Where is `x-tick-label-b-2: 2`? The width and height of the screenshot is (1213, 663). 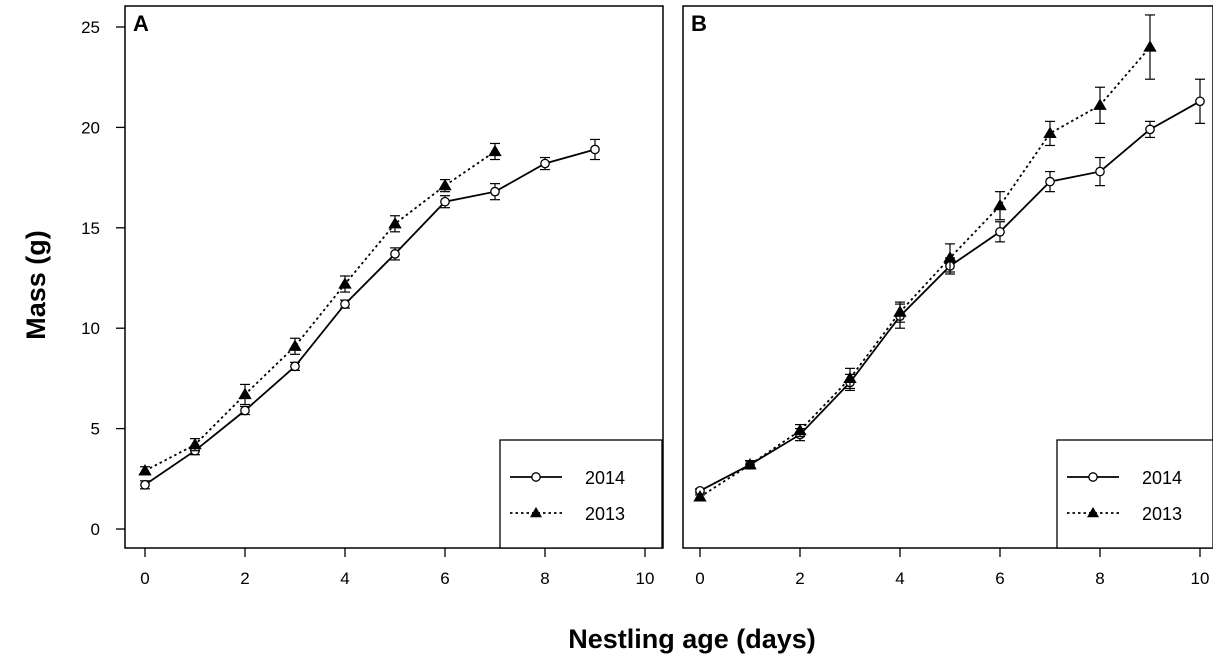 x-tick-label-b-2: 2 is located at coordinates (799, 578).